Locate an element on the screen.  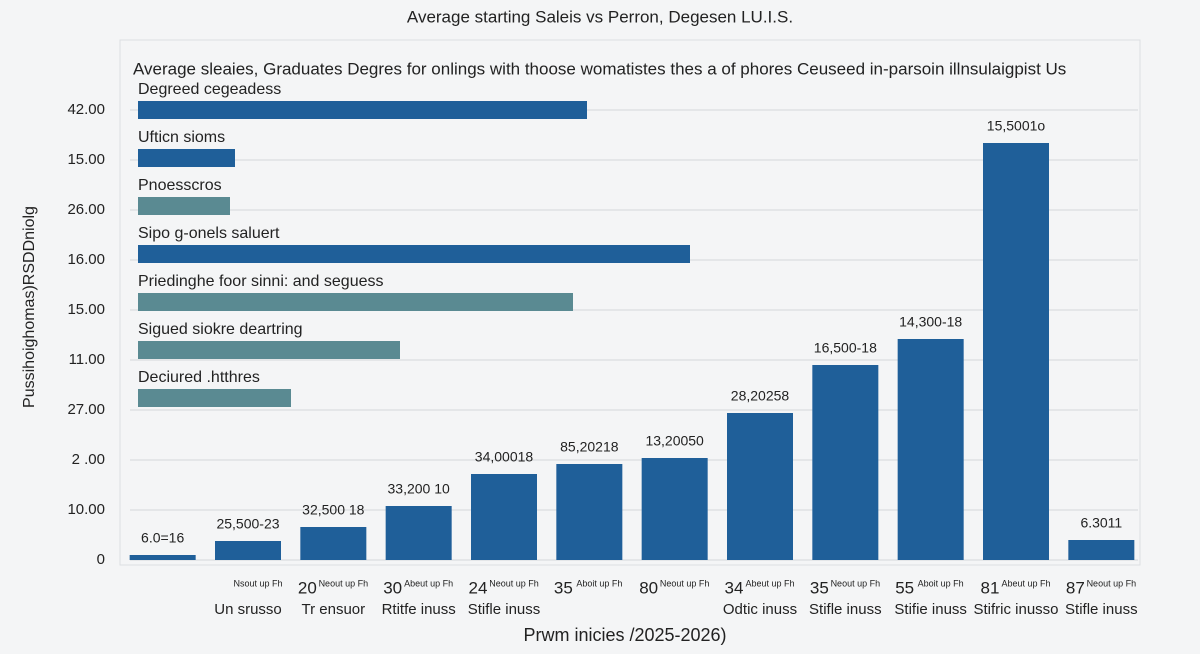
bar-annotation: 28,20258 is located at coordinates (760, 396).